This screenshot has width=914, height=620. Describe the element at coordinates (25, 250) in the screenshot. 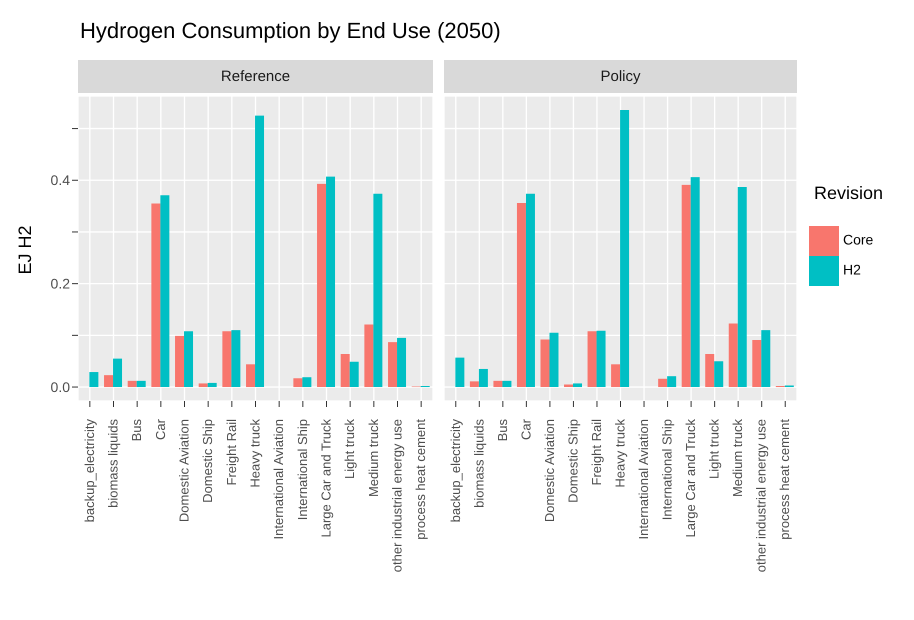

I see `y-axis-title: EJ H2` at that location.